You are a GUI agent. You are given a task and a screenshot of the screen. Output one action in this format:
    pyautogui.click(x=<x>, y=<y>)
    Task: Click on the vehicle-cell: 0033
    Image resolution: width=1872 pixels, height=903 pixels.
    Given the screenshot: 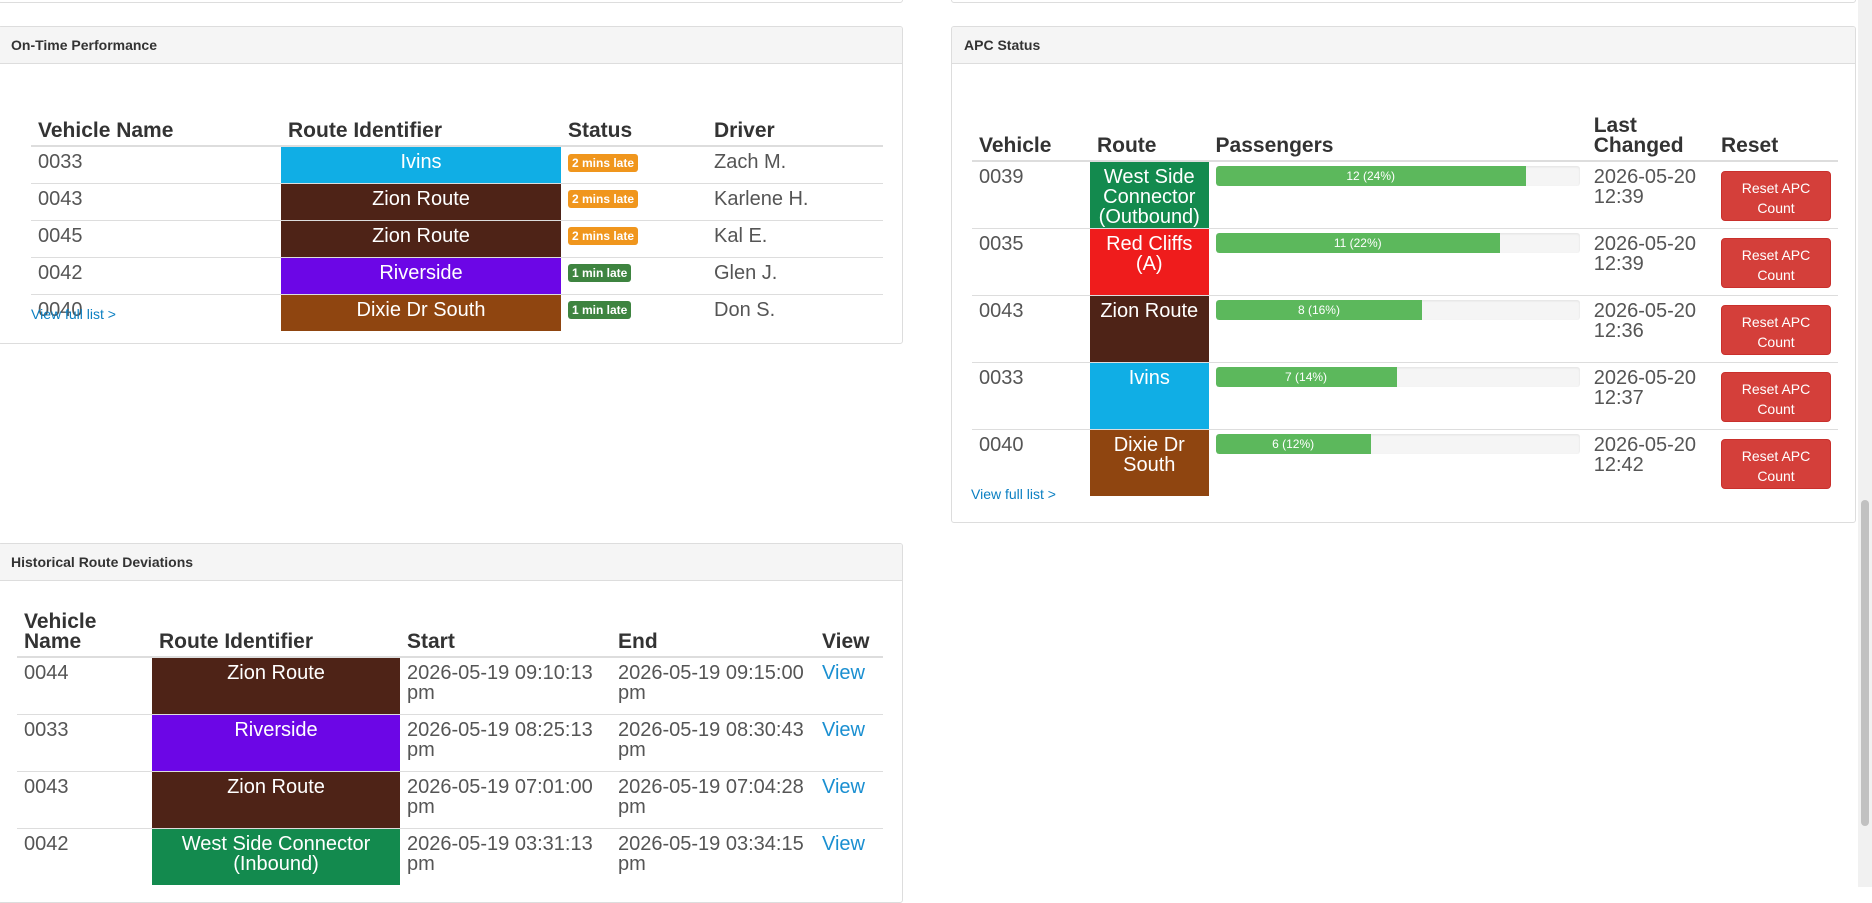 What is the action you would take?
    pyautogui.click(x=1031, y=395)
    